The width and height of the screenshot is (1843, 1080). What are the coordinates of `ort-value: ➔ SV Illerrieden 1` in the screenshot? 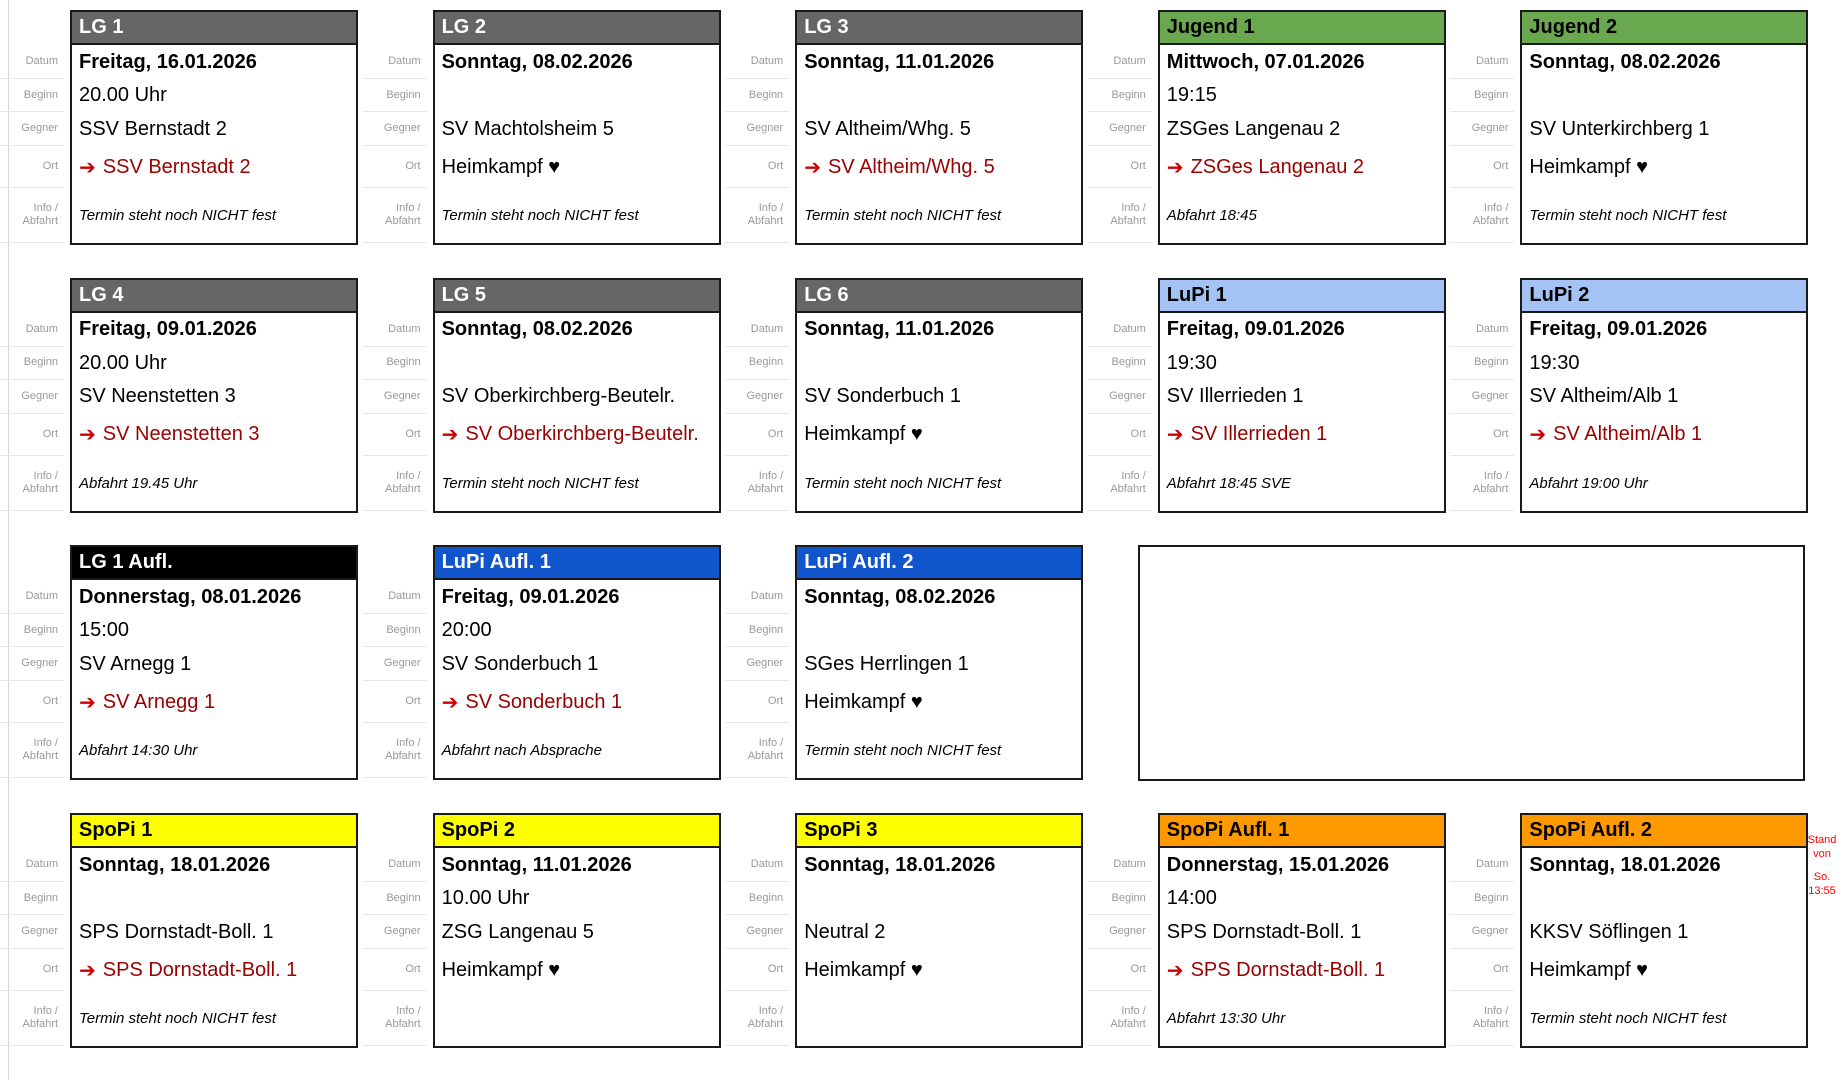 It's located at (1302, 435).